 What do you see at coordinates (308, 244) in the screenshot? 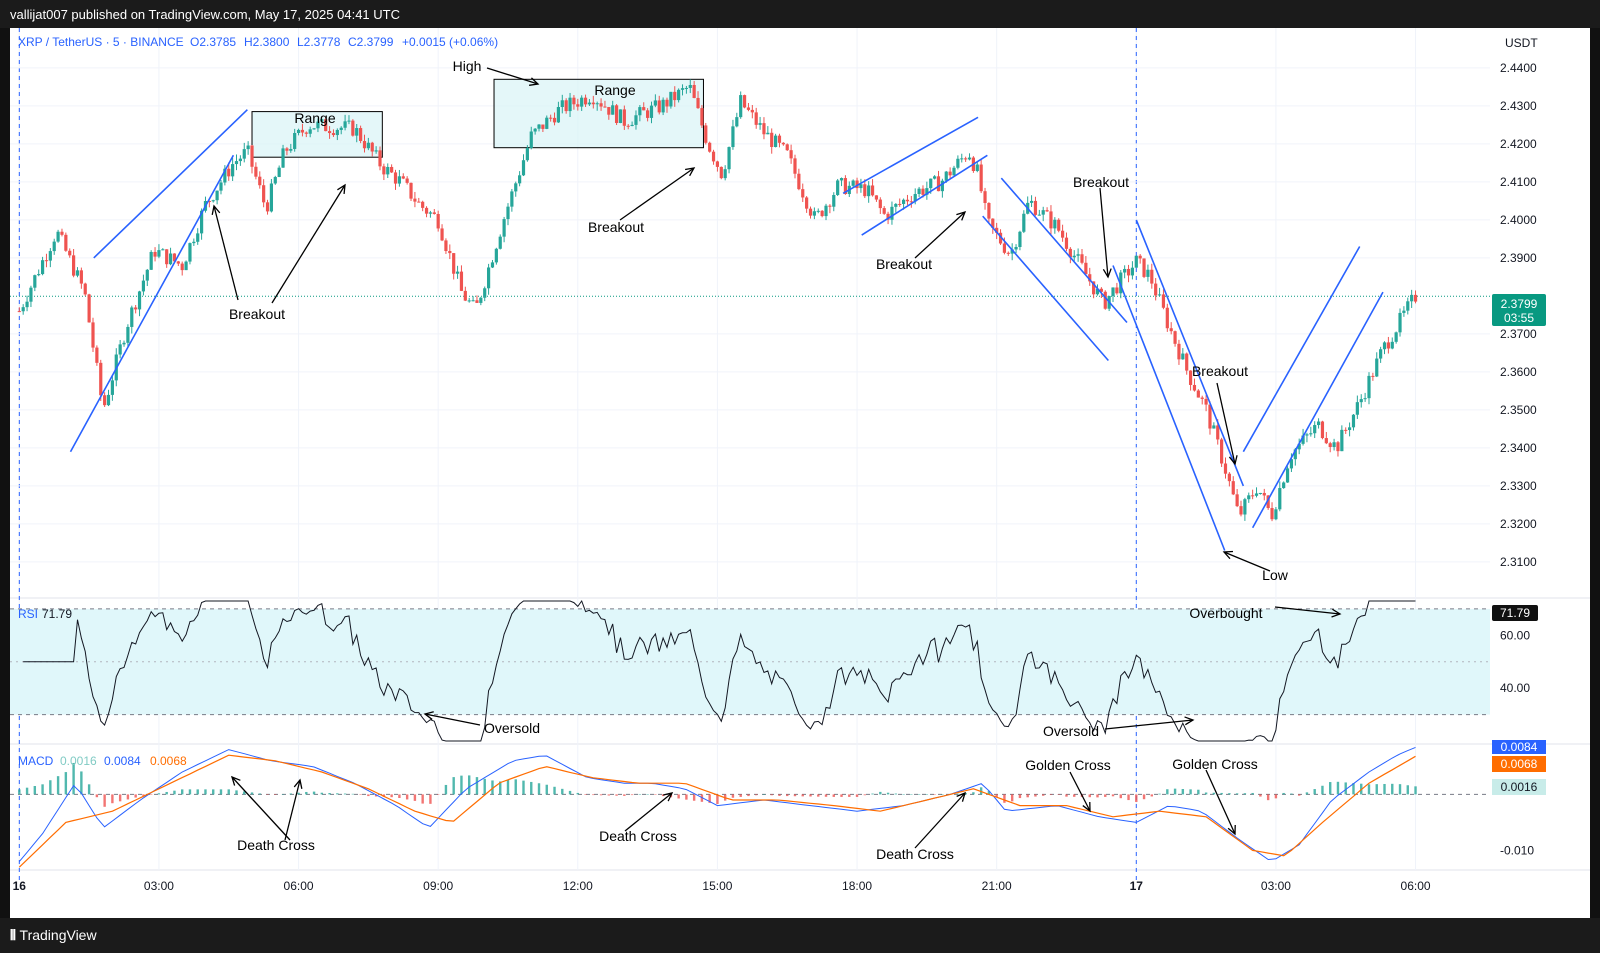
I see `arrow-breakout-1b` at bounding box center [308, 244].